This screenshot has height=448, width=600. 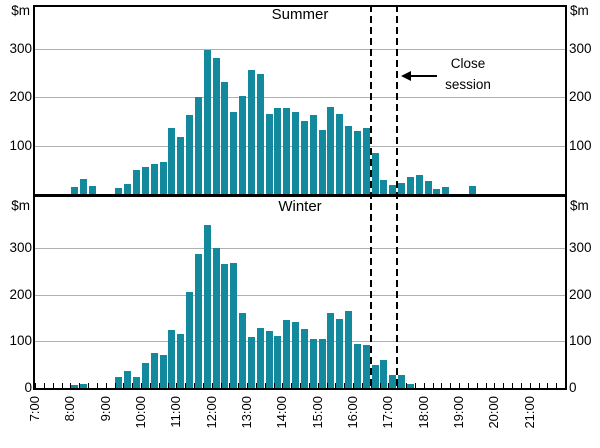 I want to click on bar-summer-17:15, so click(x=402, y=188).